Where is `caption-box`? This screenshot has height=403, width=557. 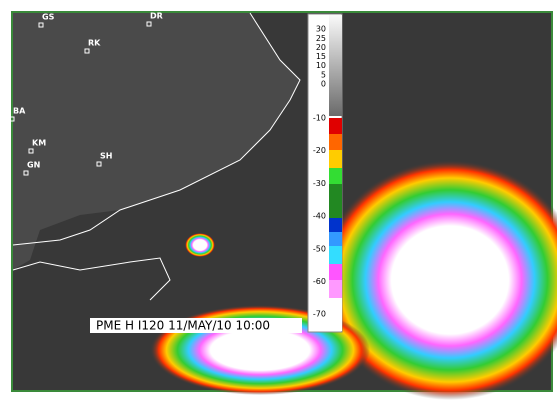
caption-box is located at coordinates (196, 325).